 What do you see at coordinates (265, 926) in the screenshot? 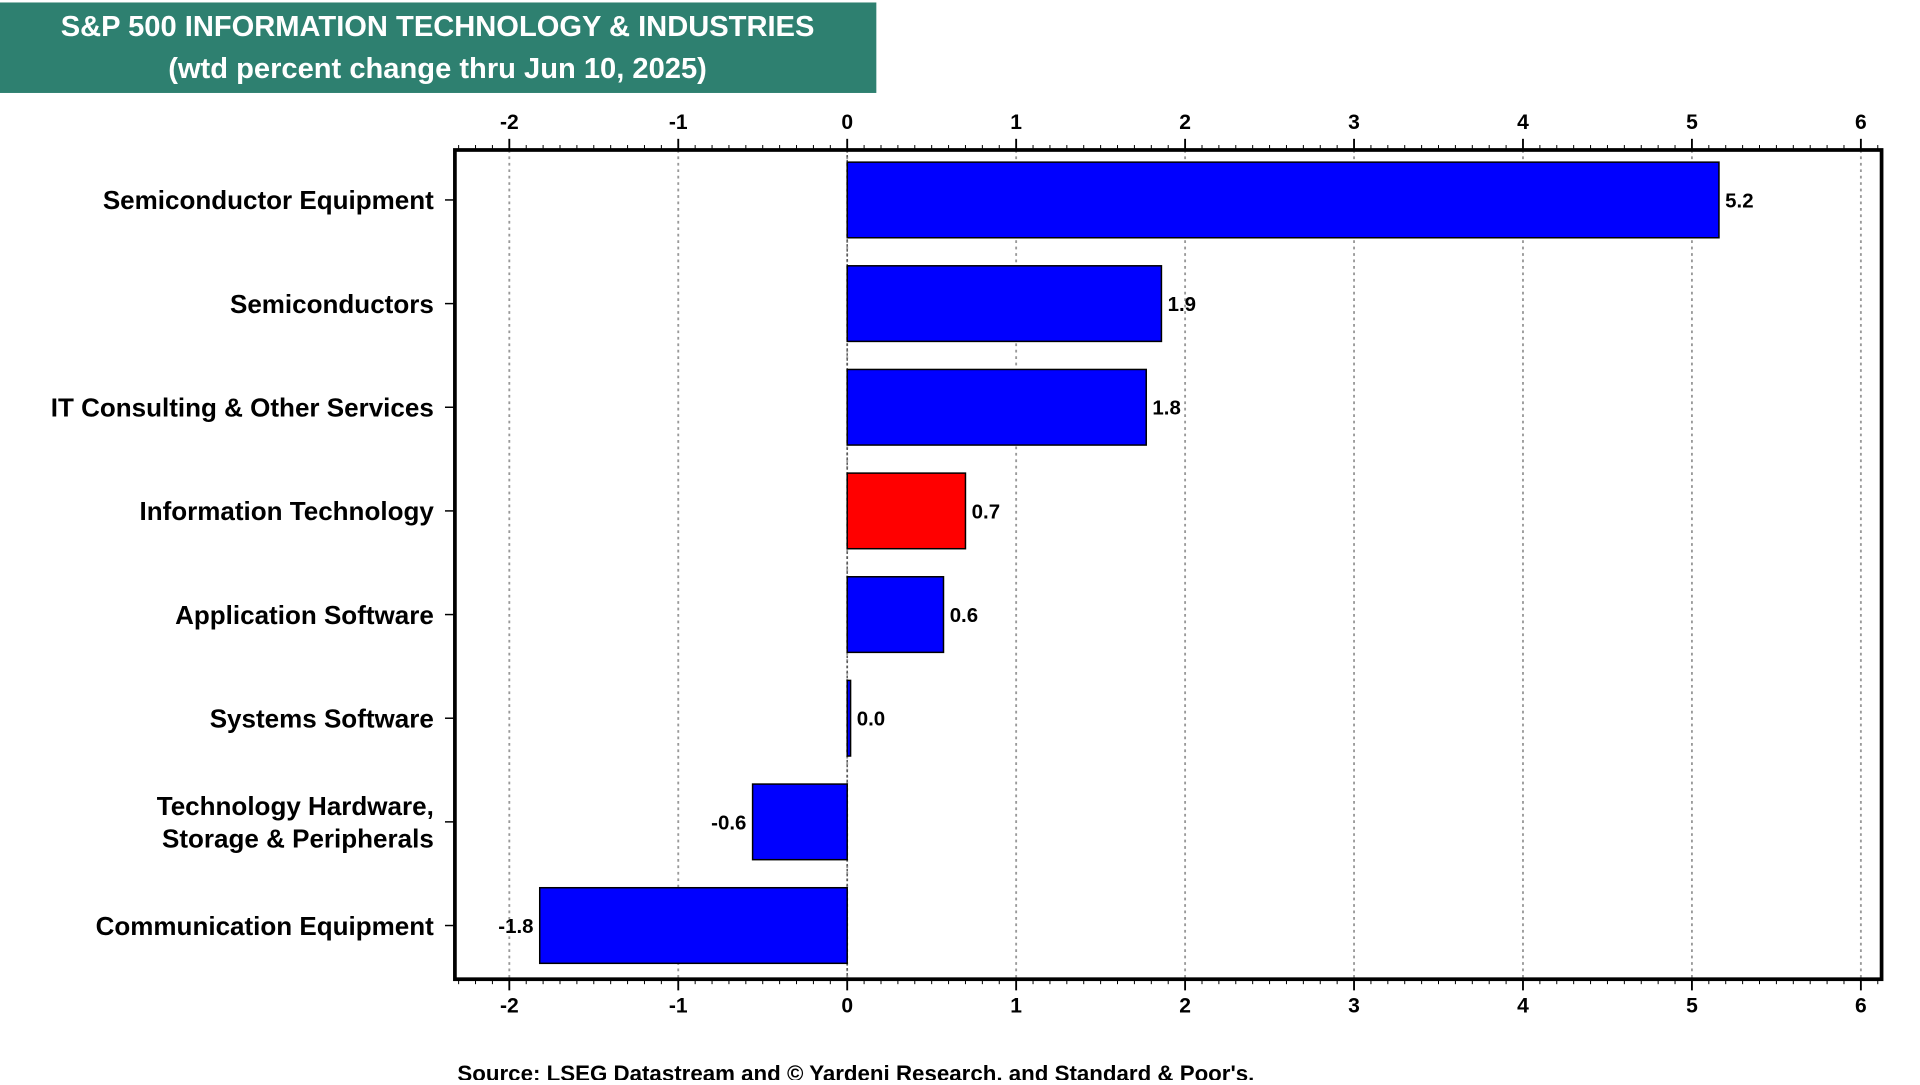
I see `category-label: Communication Equipment` at bounding box center [265, 926].